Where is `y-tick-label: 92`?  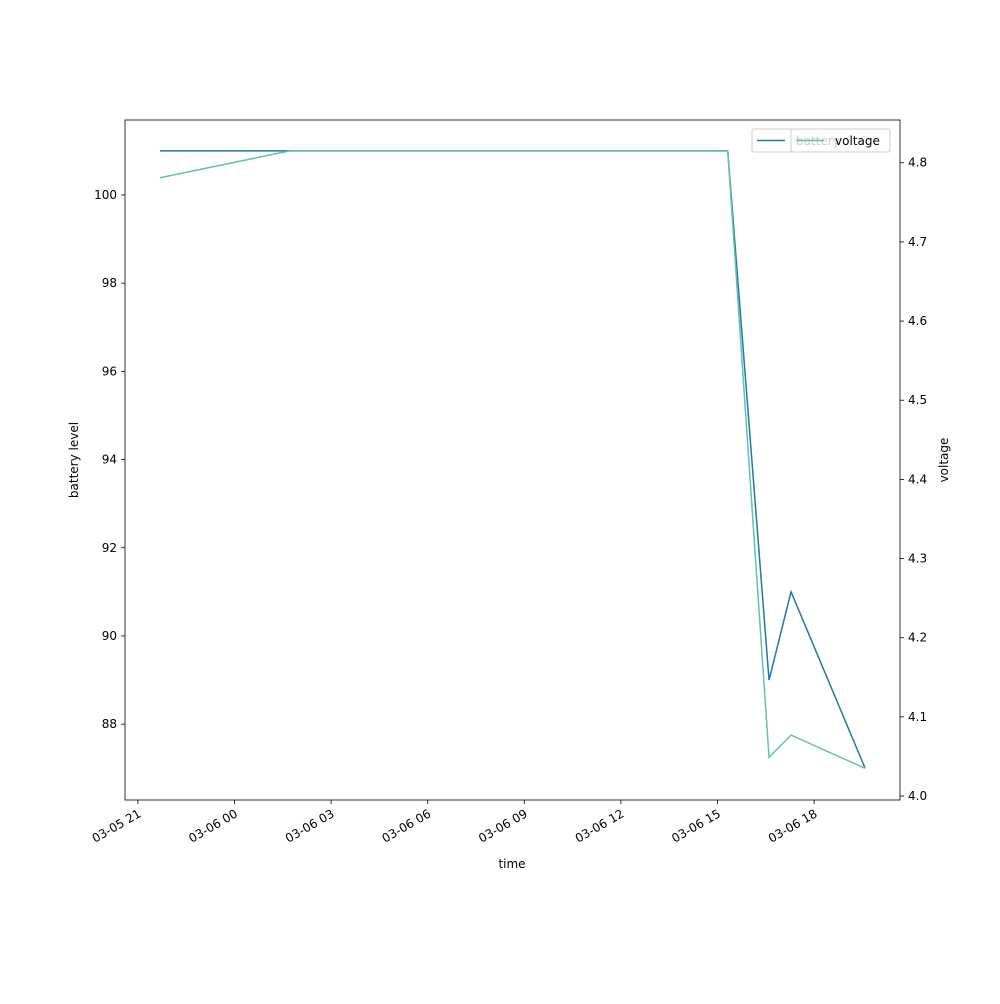
y-tick-label: 92 is located at coordinates (109, 548).